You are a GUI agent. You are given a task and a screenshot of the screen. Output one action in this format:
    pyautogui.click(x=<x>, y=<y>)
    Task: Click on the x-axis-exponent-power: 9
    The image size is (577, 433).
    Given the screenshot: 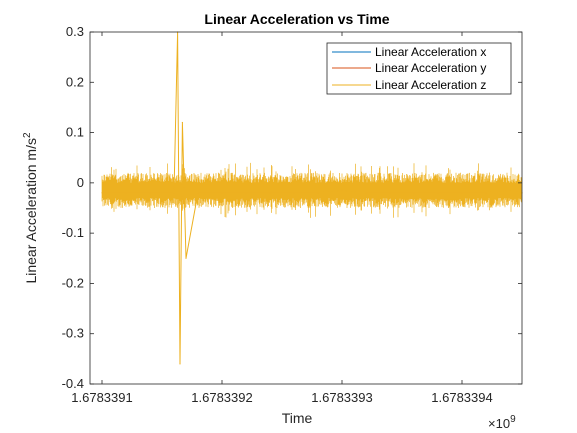 What is the action you would take?
    pyautogui.click(x=513, y=419)
    